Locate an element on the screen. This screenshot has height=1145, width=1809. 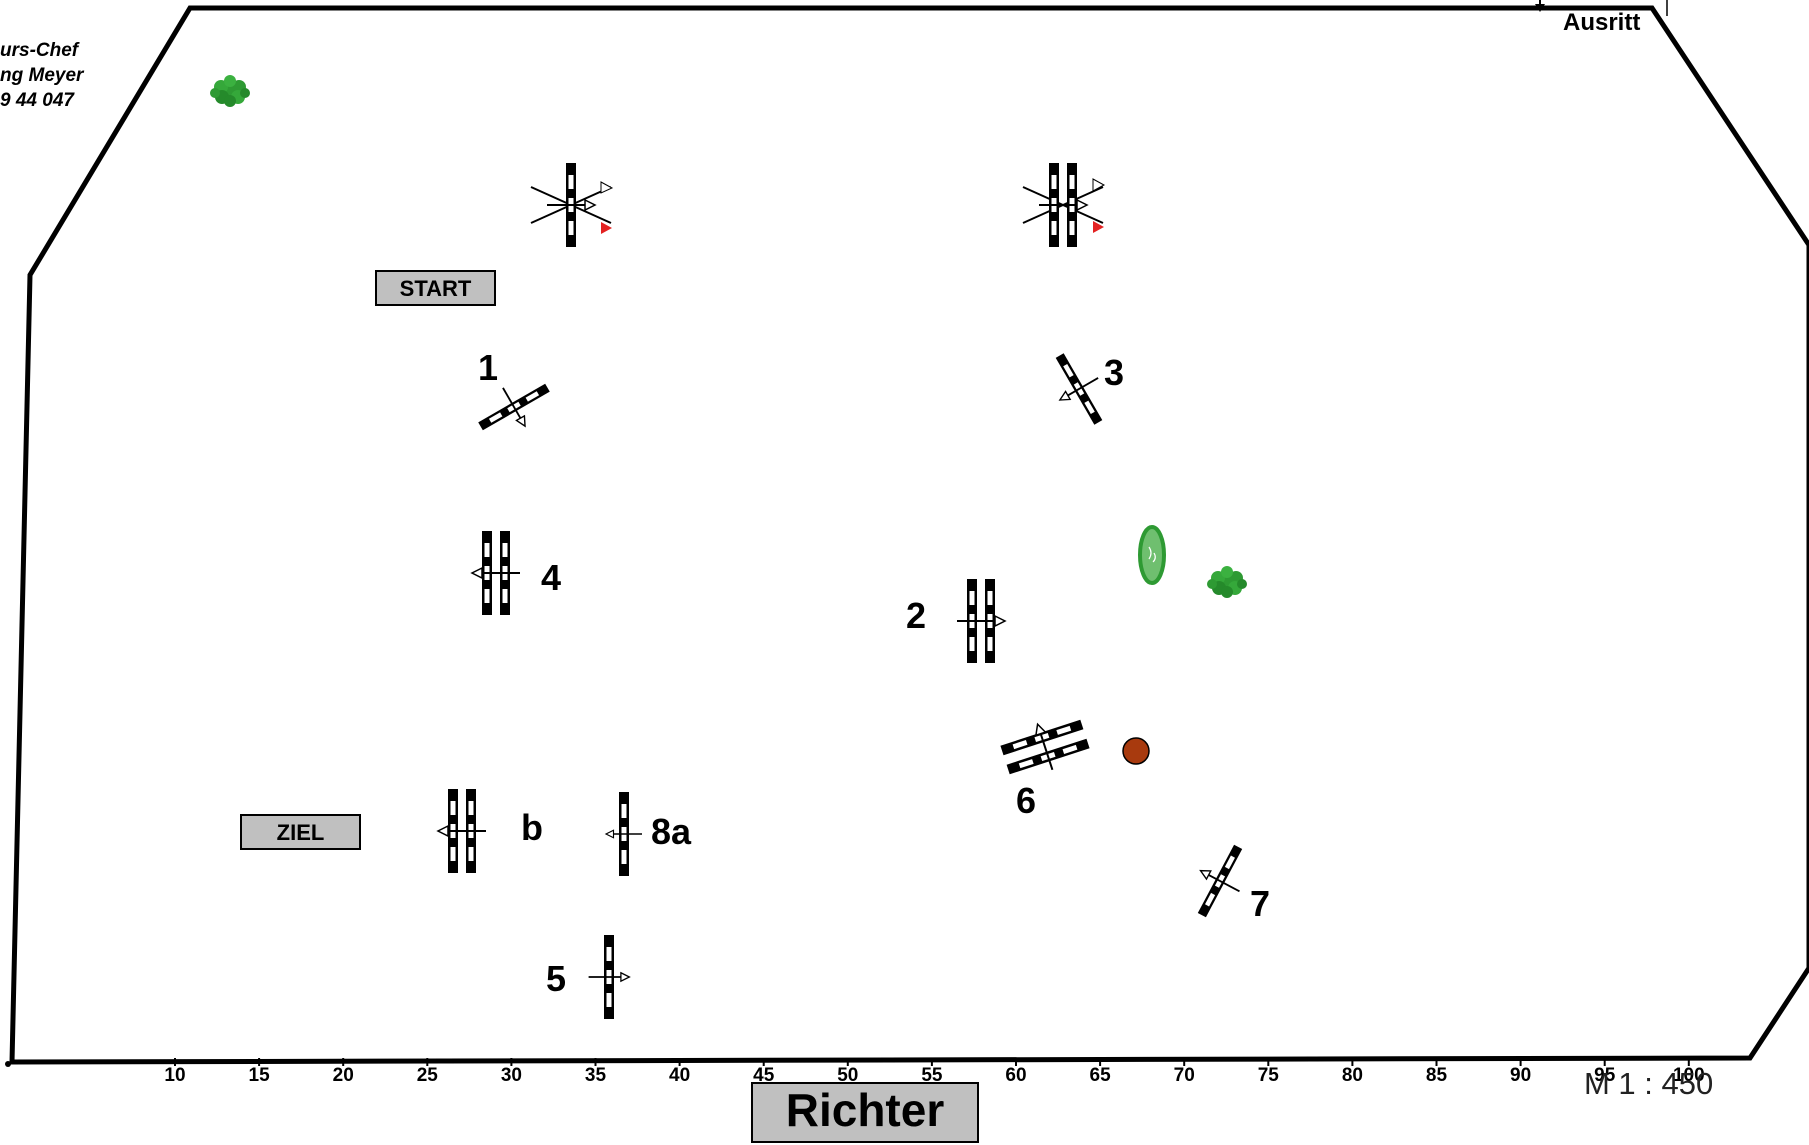
exit-marker: Ausritt is located at coordinates (1601, 18).